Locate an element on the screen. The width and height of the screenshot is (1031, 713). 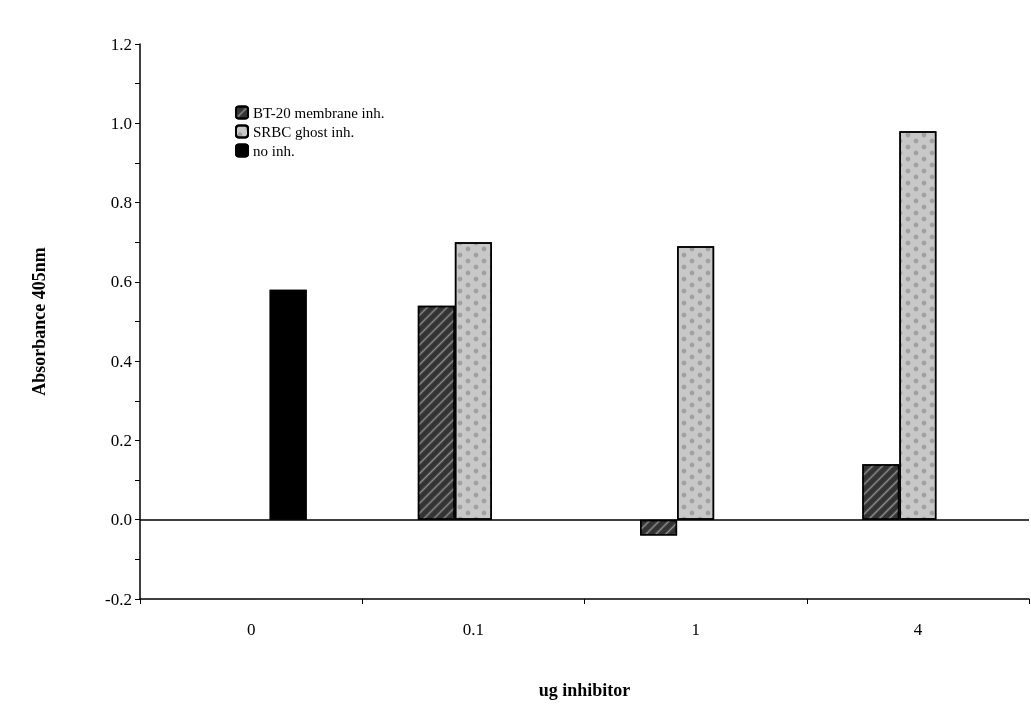
x-tick-label: 4 is located at coordinates (918, 629).